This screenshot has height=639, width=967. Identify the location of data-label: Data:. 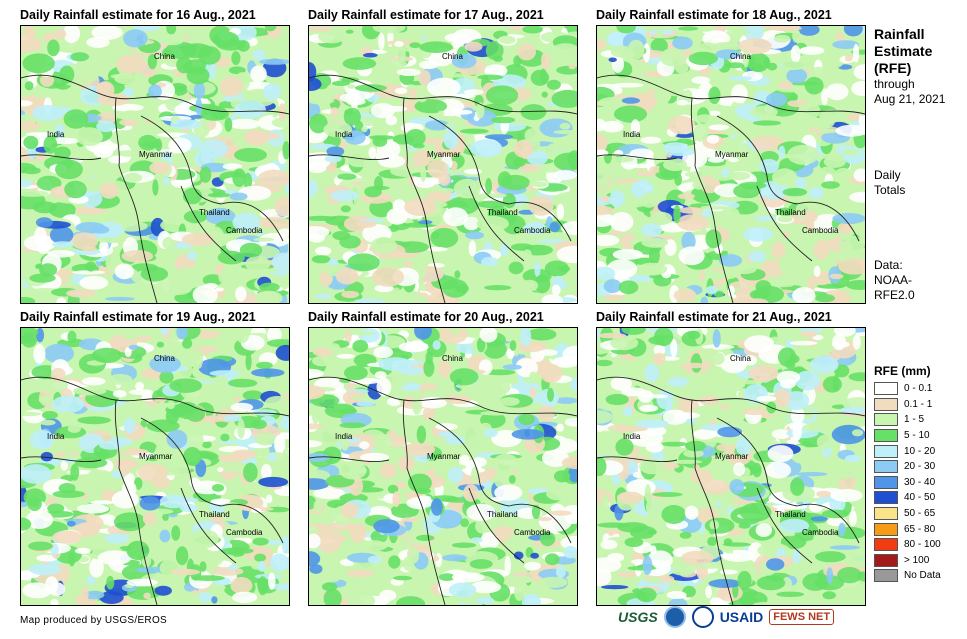
(888, 265).